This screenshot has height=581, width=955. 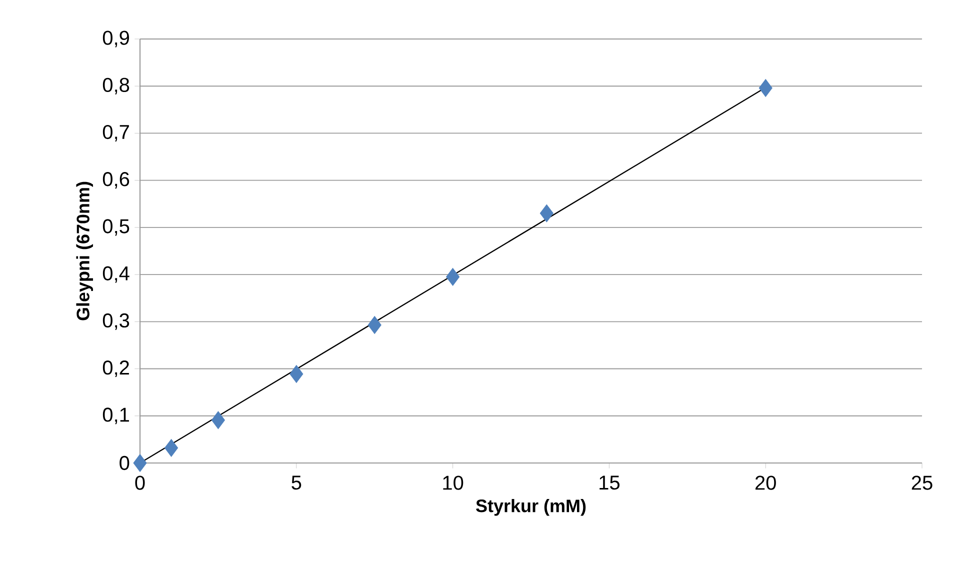 I want to click on y-tick-label: 0,6, so click(x=116, y=180).